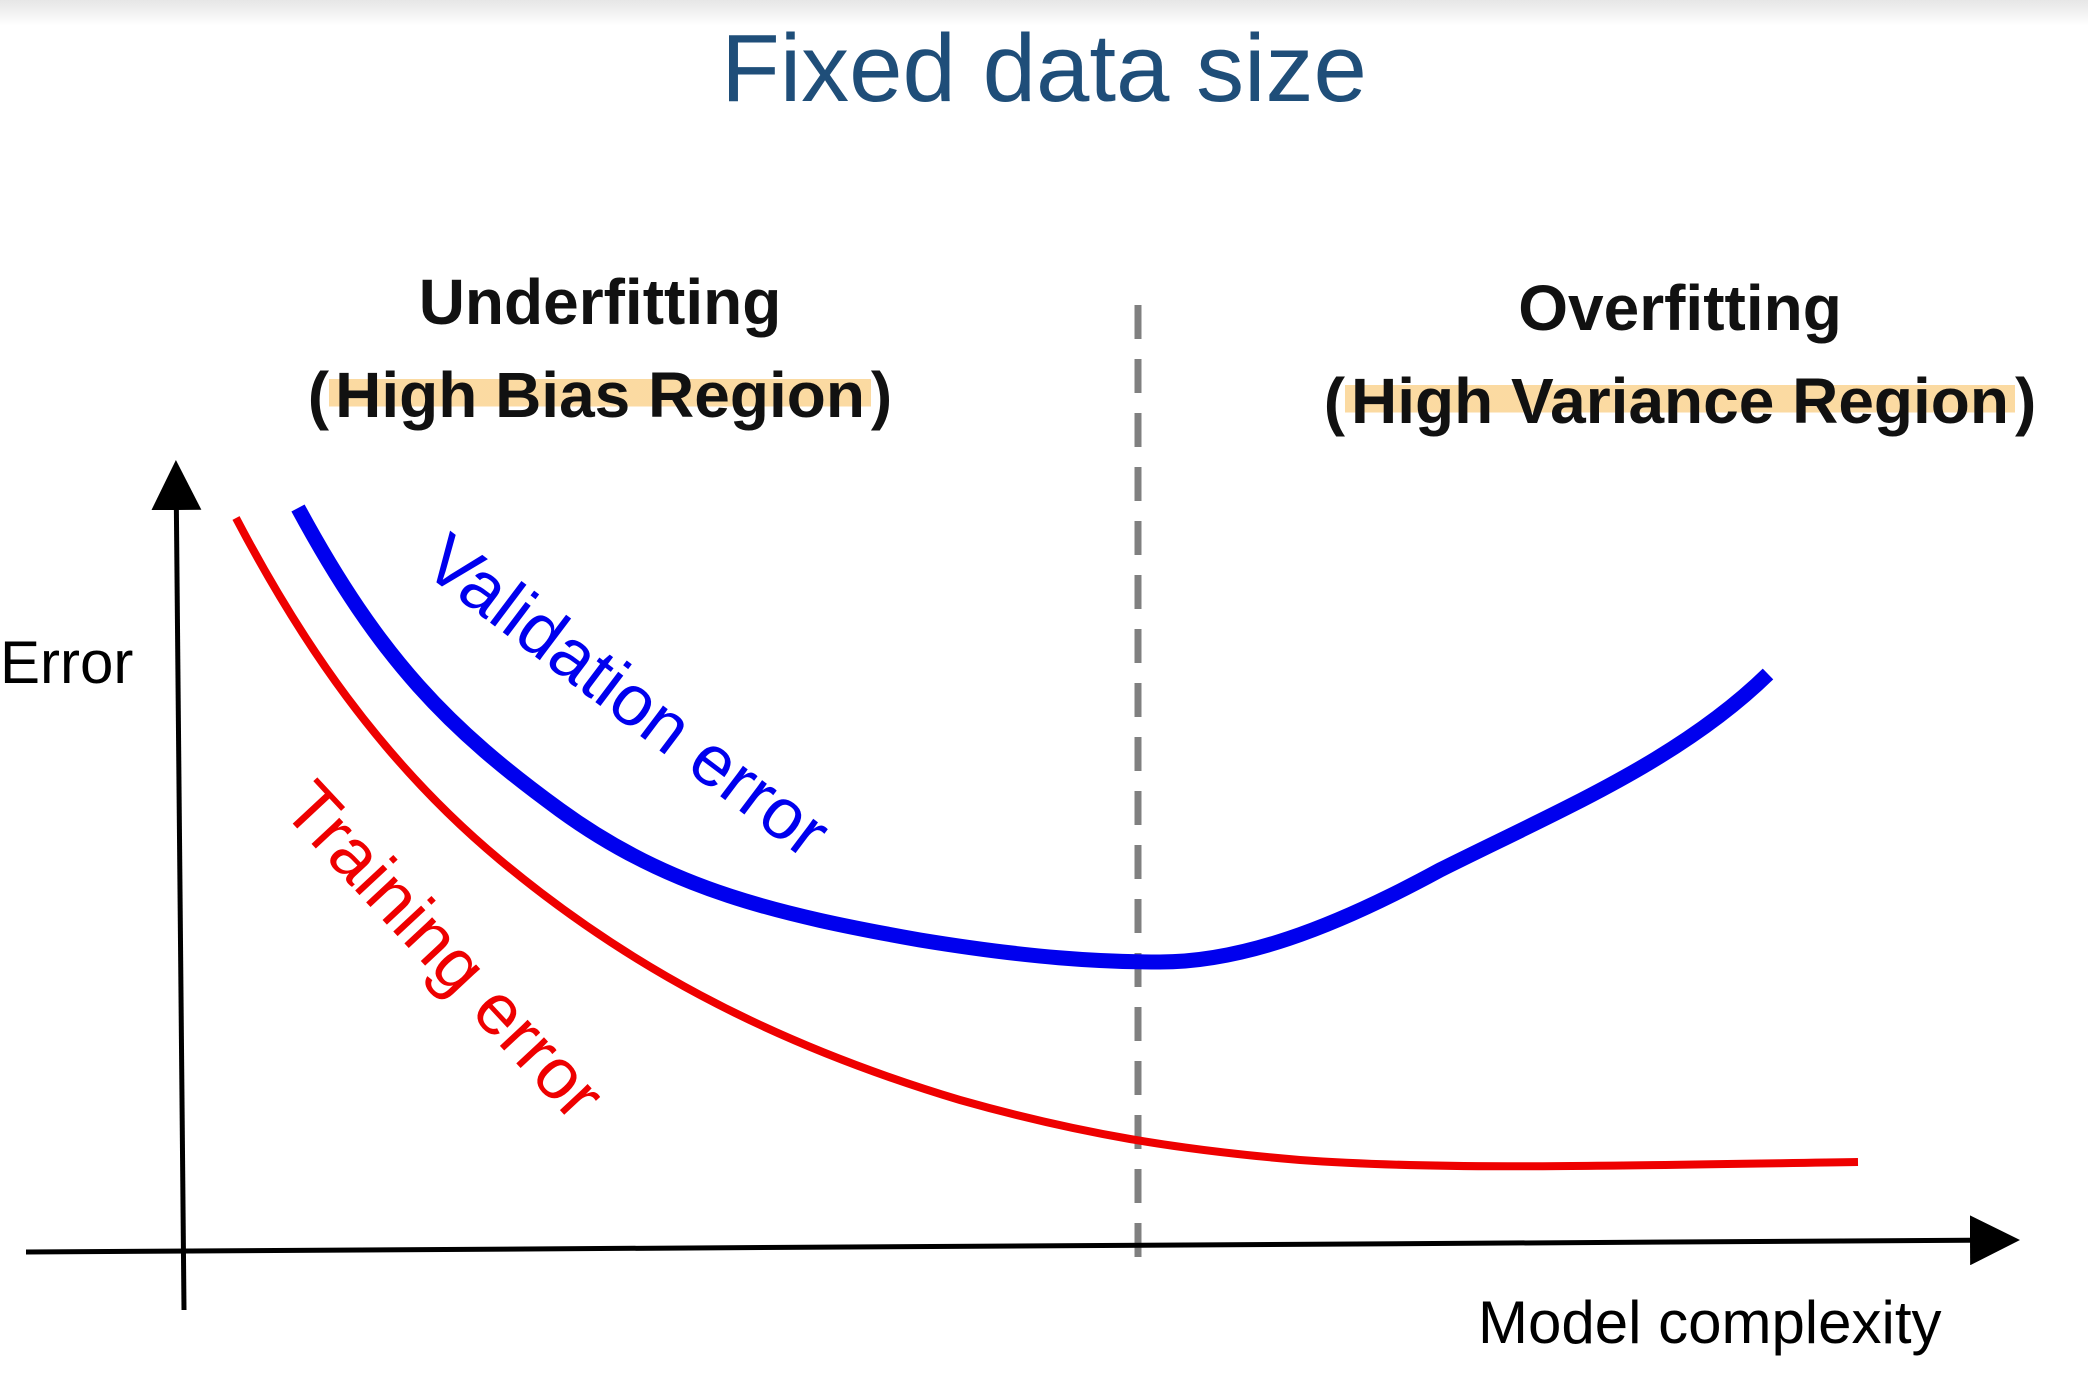 Image resolution: width=2088 pixels, height=1381 pixels. I want to click on underfitting-subtitle: High Bias Region, so click(600, 394).